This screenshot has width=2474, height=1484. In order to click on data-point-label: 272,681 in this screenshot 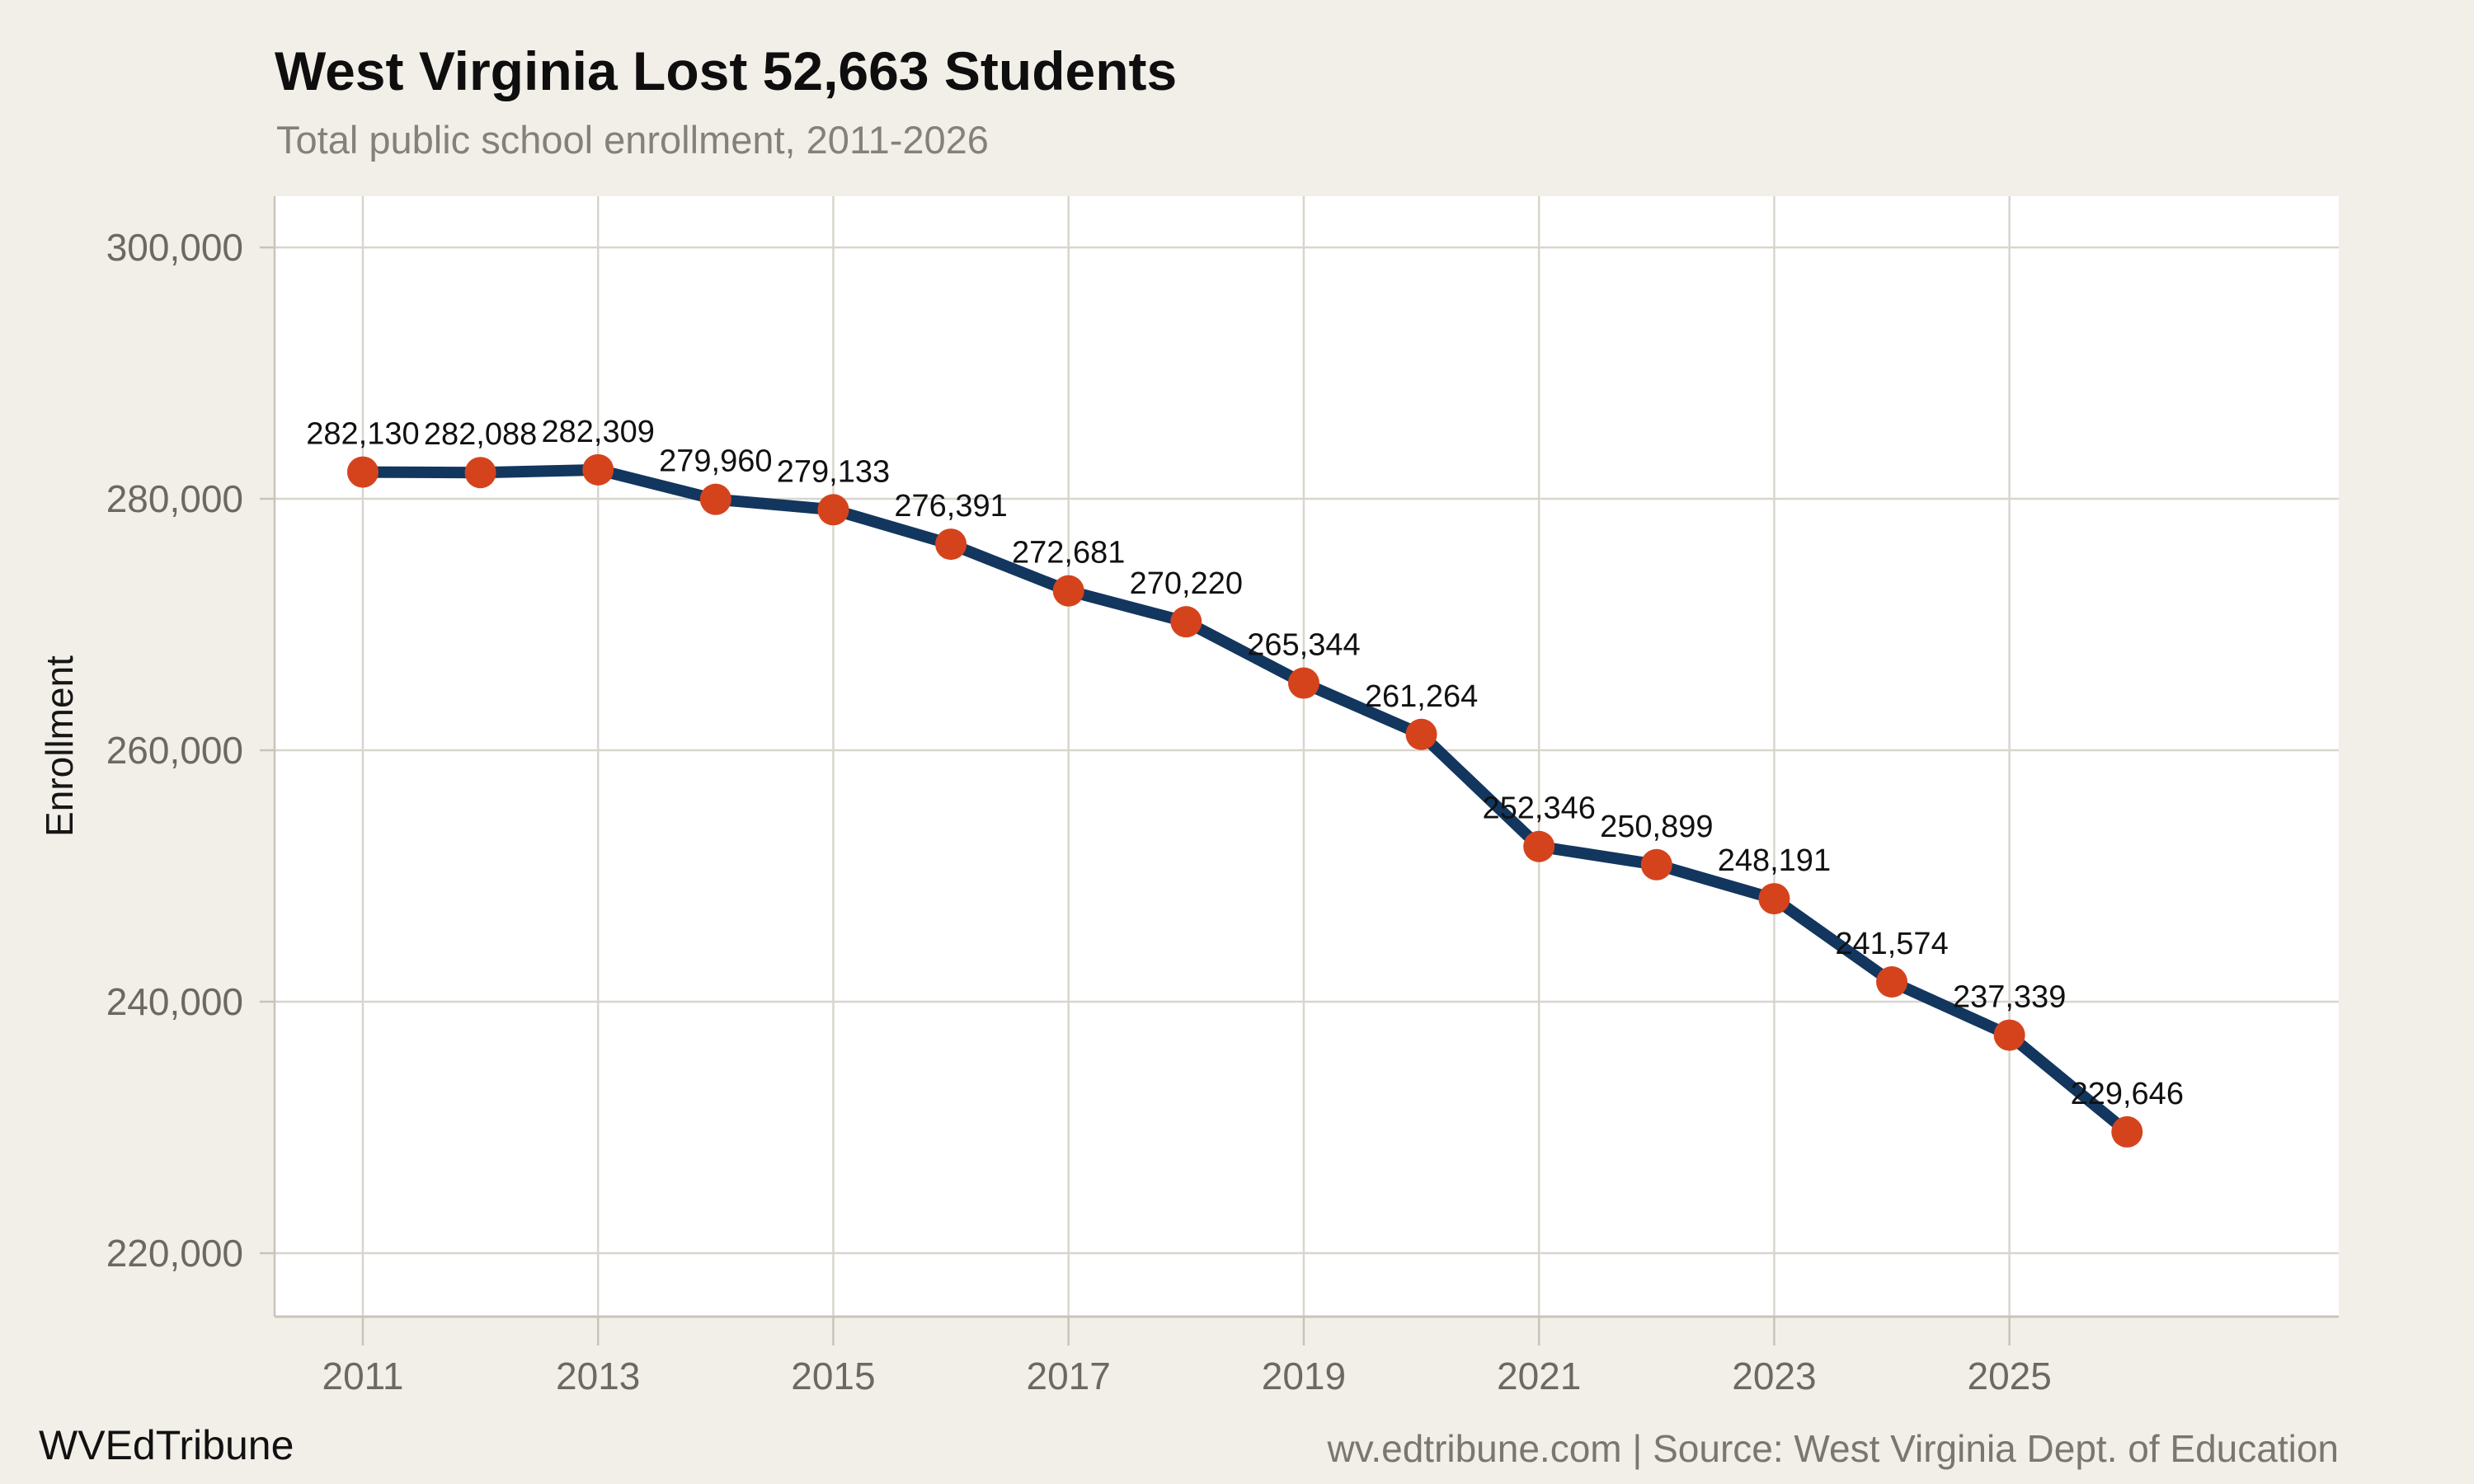, I will do `click(1068, 553)`.